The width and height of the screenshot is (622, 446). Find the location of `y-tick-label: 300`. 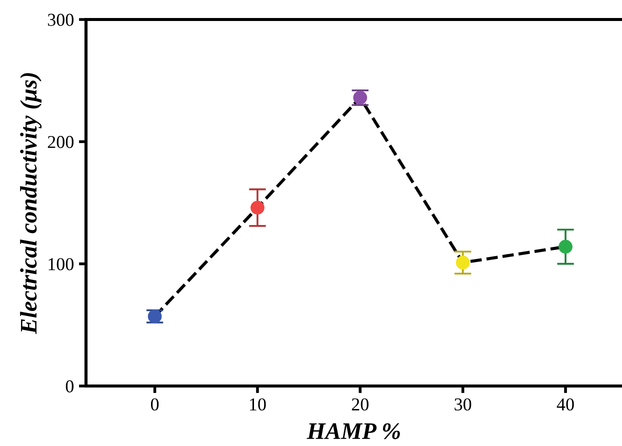

y-tick-label: 300 is located at coordinates (61, 20).